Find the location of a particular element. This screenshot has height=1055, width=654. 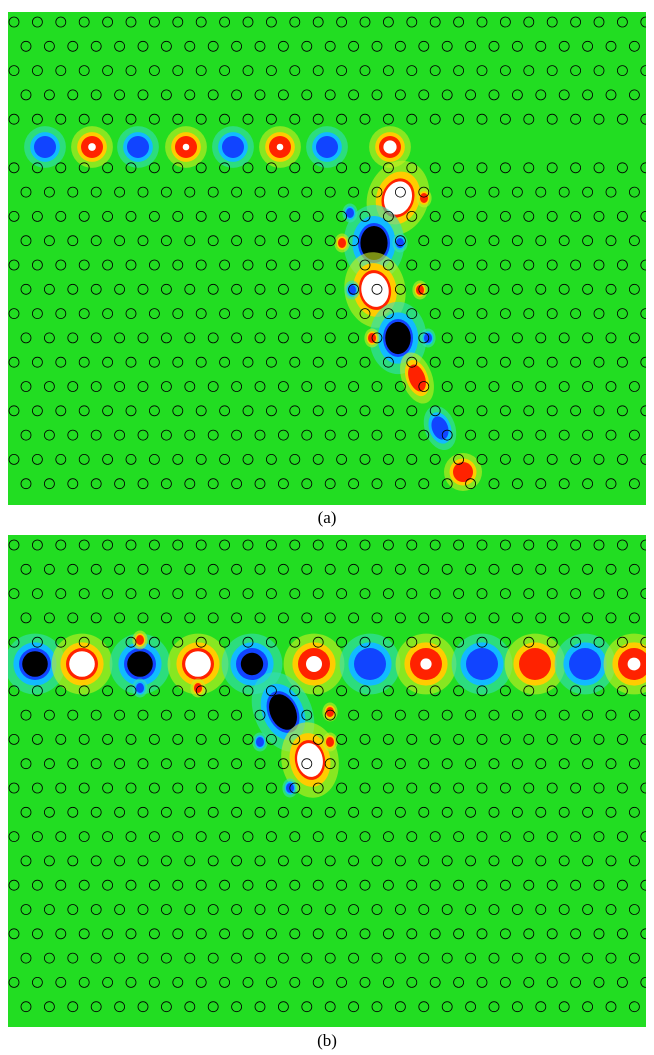

field-lobe is located at coordinates (138, 147).